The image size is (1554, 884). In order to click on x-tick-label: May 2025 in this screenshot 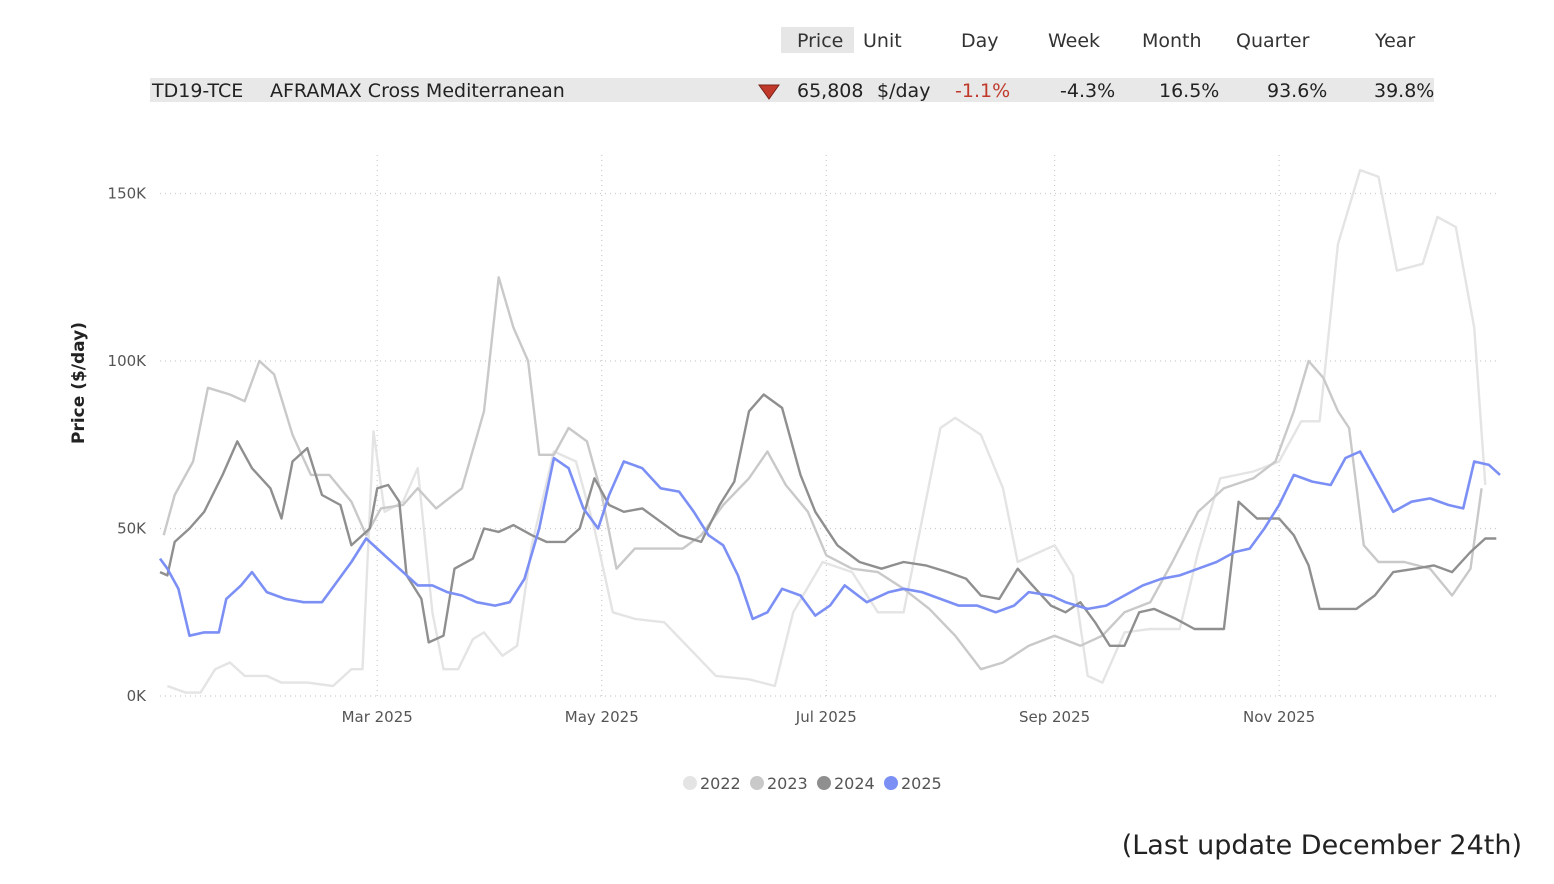, I will do `click(602, 717)`.